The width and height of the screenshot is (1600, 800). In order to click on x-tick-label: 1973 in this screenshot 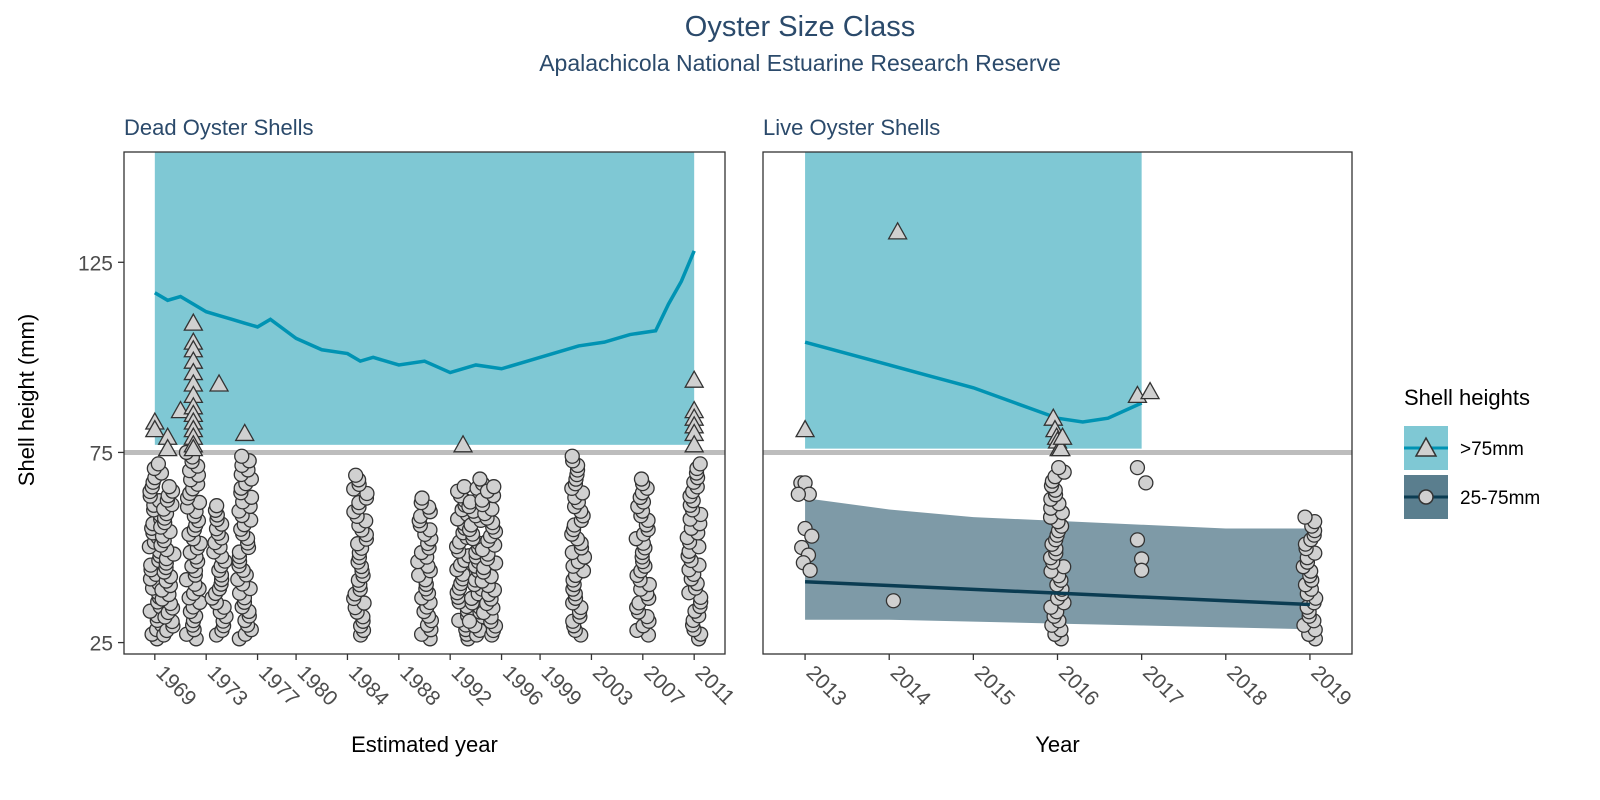, I will do `click(227, 685)`.